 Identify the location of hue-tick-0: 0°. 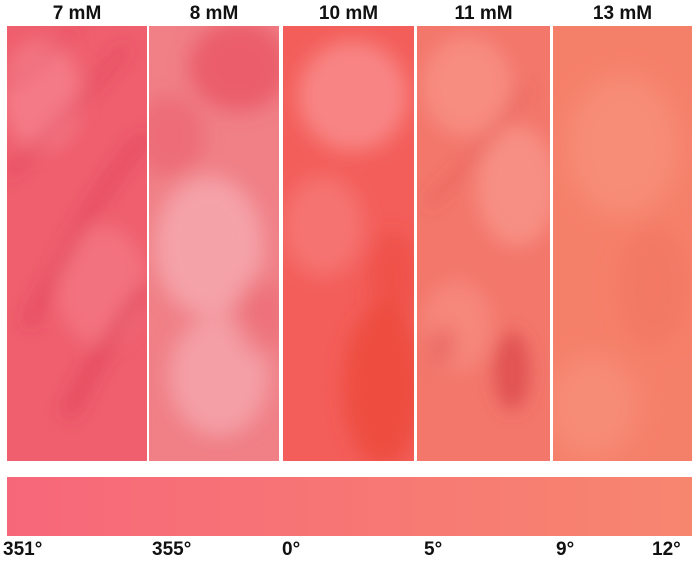
(291, 549).